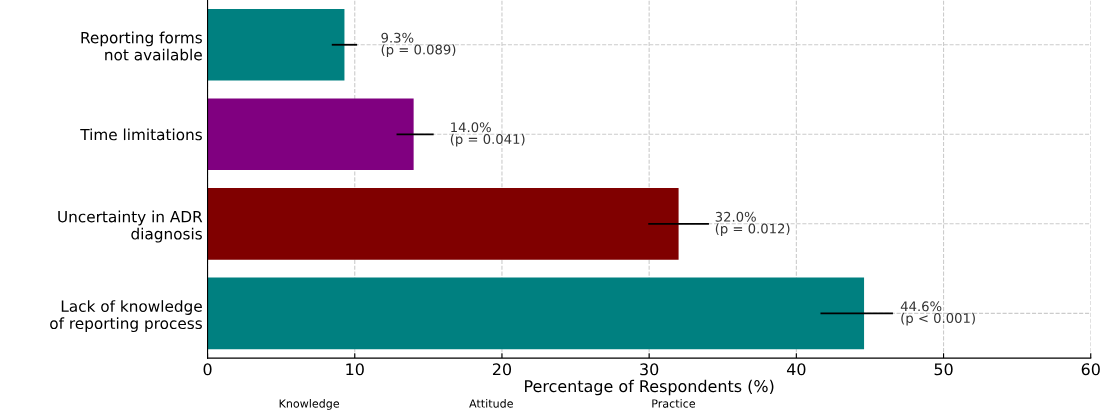  I want to click on x-tick-label: 0, so click(207, 369).